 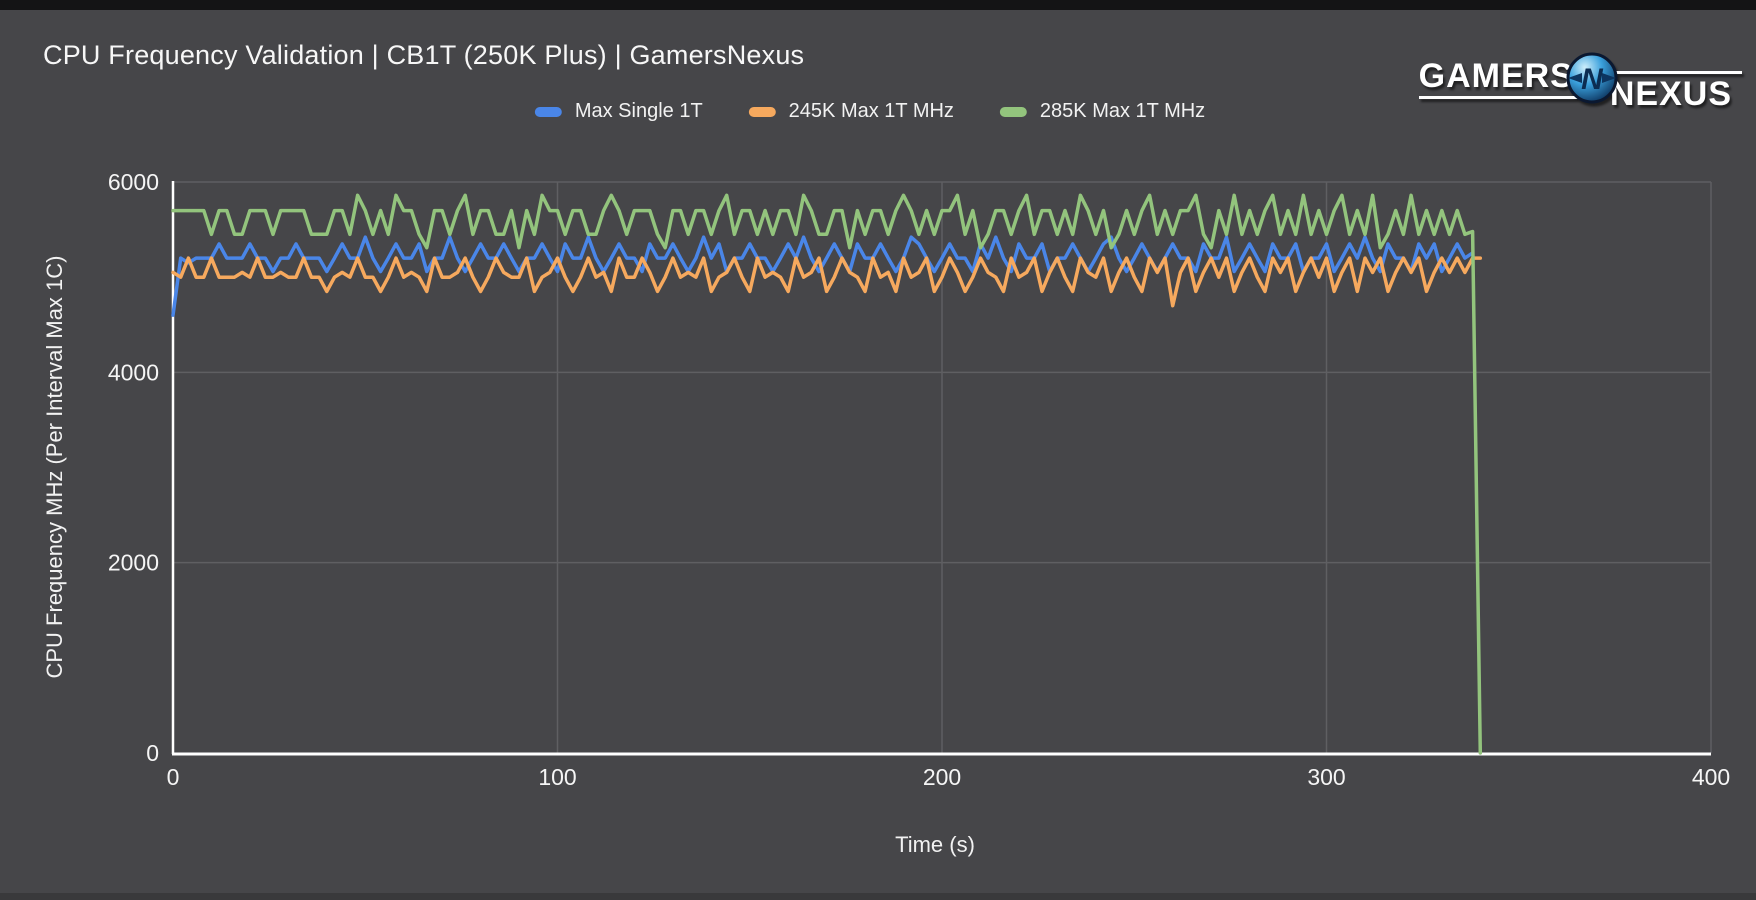 What do you see at coordinates (54, 467) in the screenshot?
I see `y-axis-title: CPU Frequency MHz (Per Interval Max 1C)` at bounding box center [54, 467].